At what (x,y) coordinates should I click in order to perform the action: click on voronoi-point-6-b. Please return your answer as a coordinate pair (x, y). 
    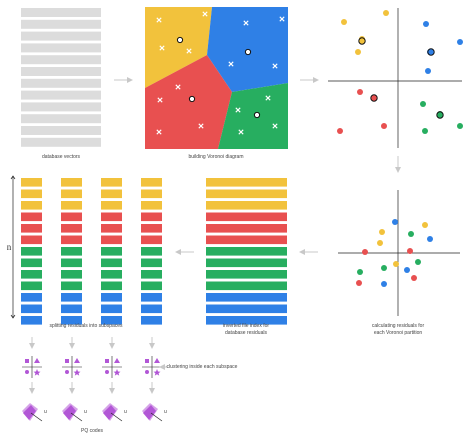
    Looking at the image, I should click on (189, 51).